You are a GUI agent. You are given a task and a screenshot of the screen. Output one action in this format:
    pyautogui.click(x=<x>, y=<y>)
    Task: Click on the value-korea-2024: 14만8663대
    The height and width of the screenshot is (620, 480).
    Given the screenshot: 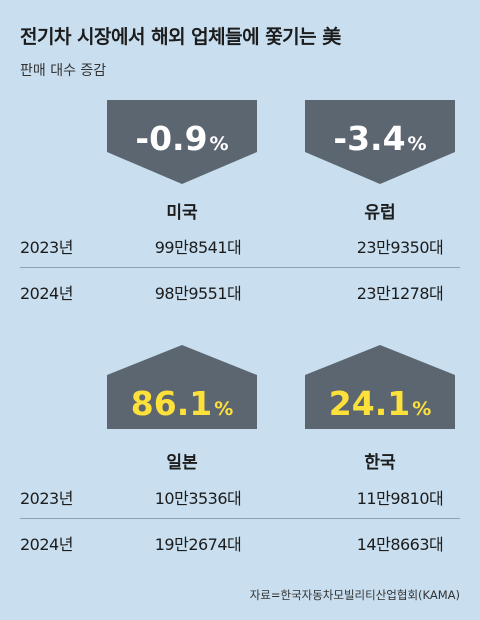 What is the action you would take?
    pyautogui.click(x=400, y=544)
    